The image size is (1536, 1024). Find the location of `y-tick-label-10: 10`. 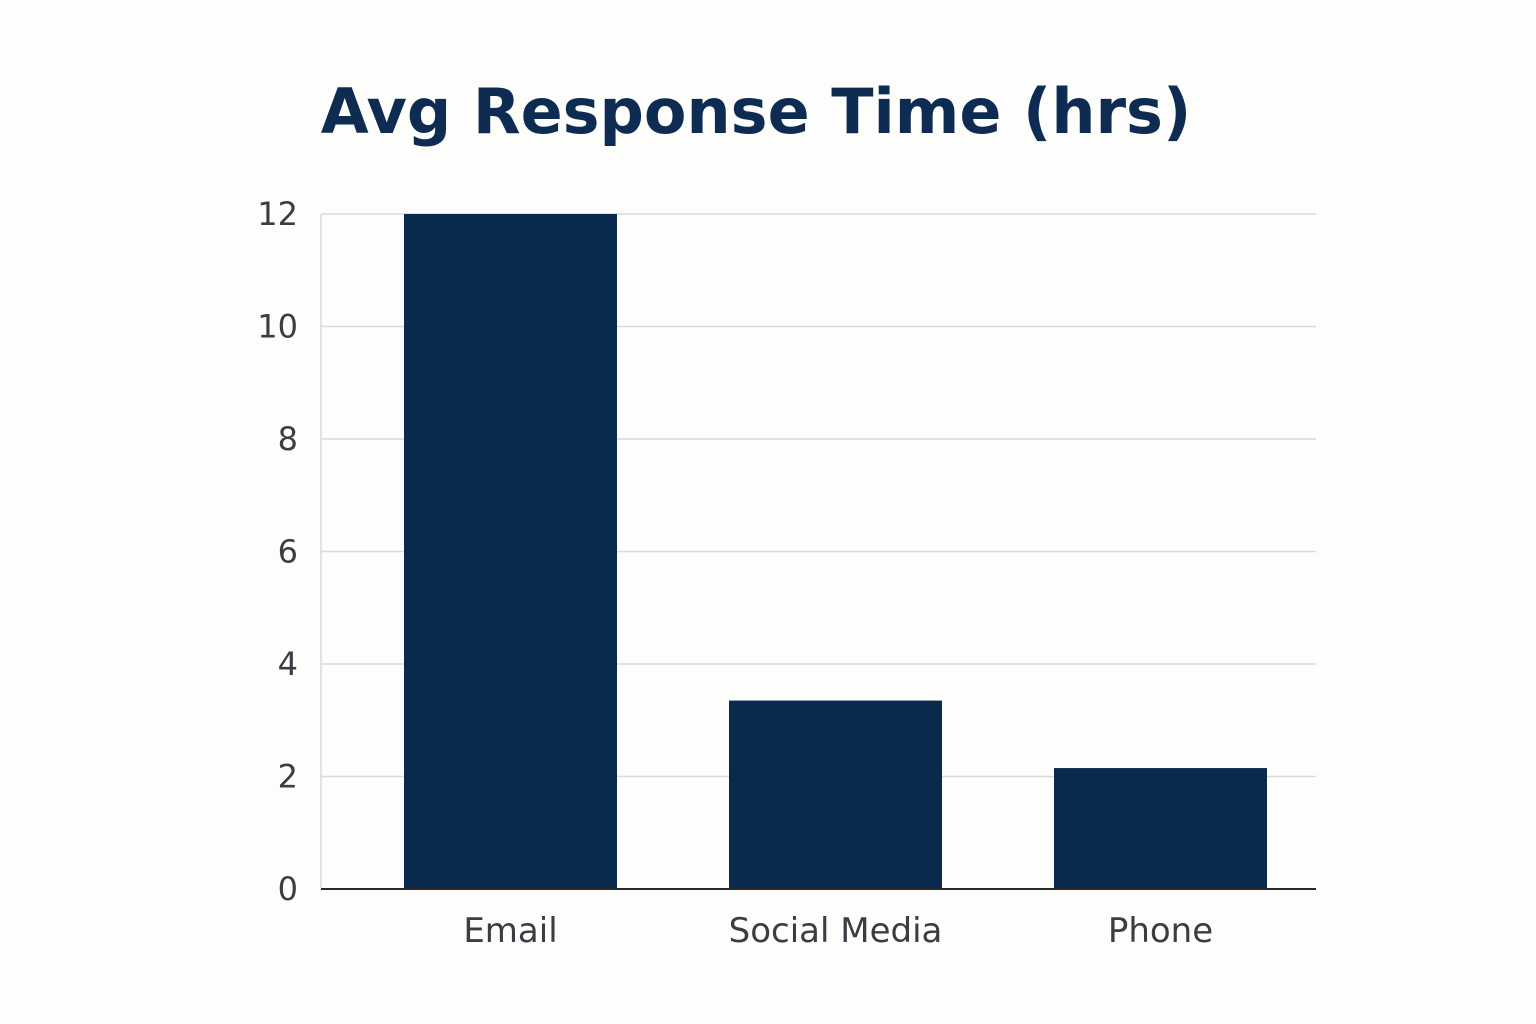

y-tick-label-10: 10 is located at coordinates (277, 327).